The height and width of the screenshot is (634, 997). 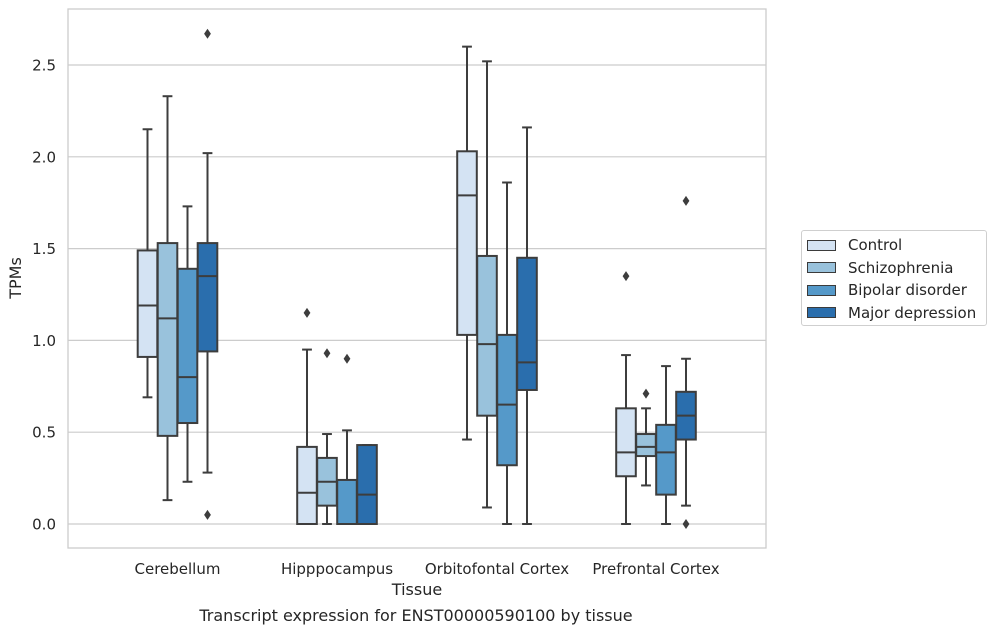 I want to click on y-tick-label: 2.5, so click(x=44, y=66).